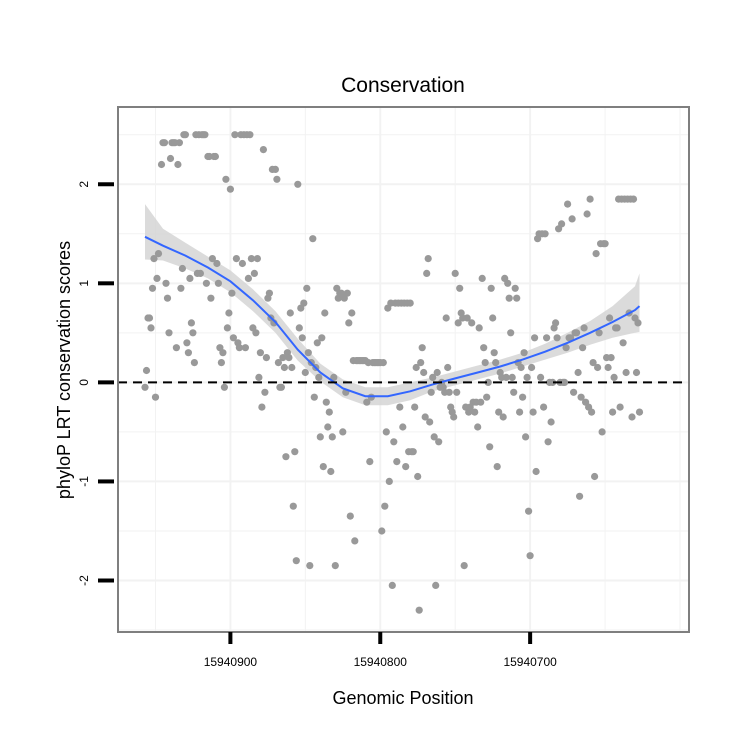 This screenshot has width=750, height=750. Describe the element at coordinates (392, 316) in the screenshot. I see `smooth-line` at that location.